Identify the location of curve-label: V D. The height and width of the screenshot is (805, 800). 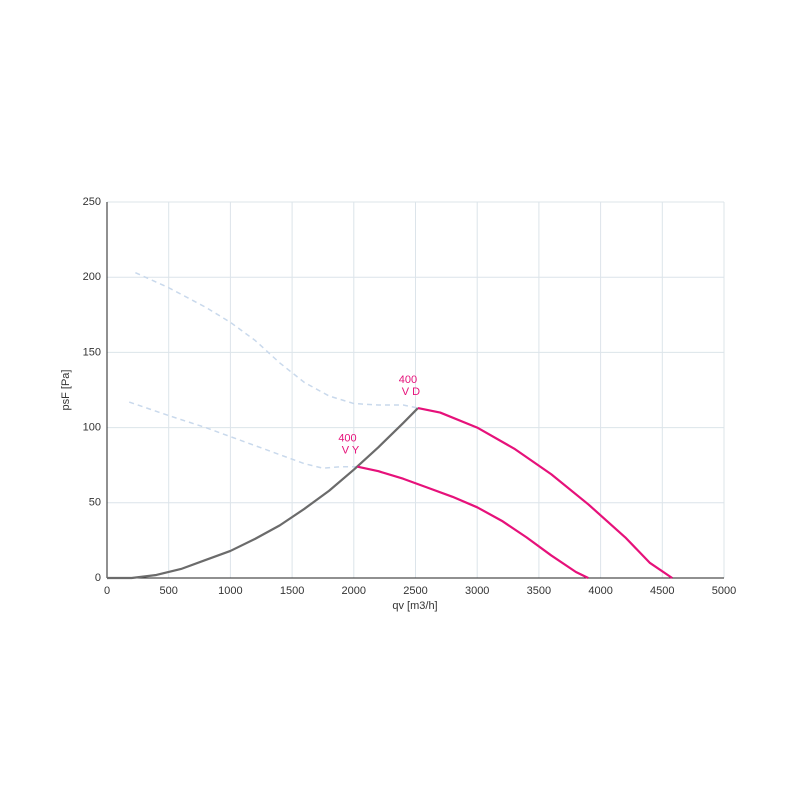
(411, 392).